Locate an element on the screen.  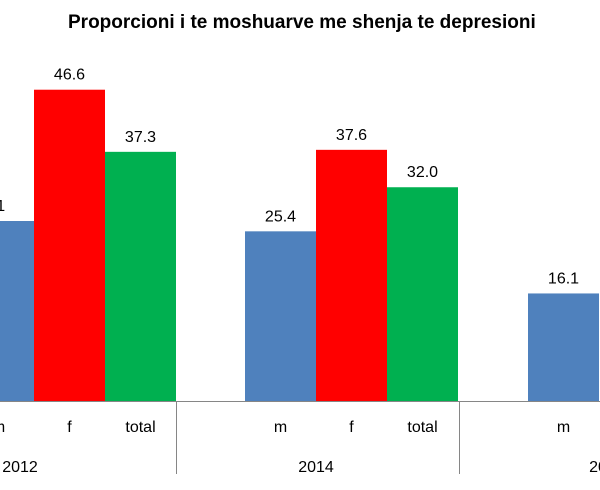
bar-2012-f is located at coordinates (69, 245).